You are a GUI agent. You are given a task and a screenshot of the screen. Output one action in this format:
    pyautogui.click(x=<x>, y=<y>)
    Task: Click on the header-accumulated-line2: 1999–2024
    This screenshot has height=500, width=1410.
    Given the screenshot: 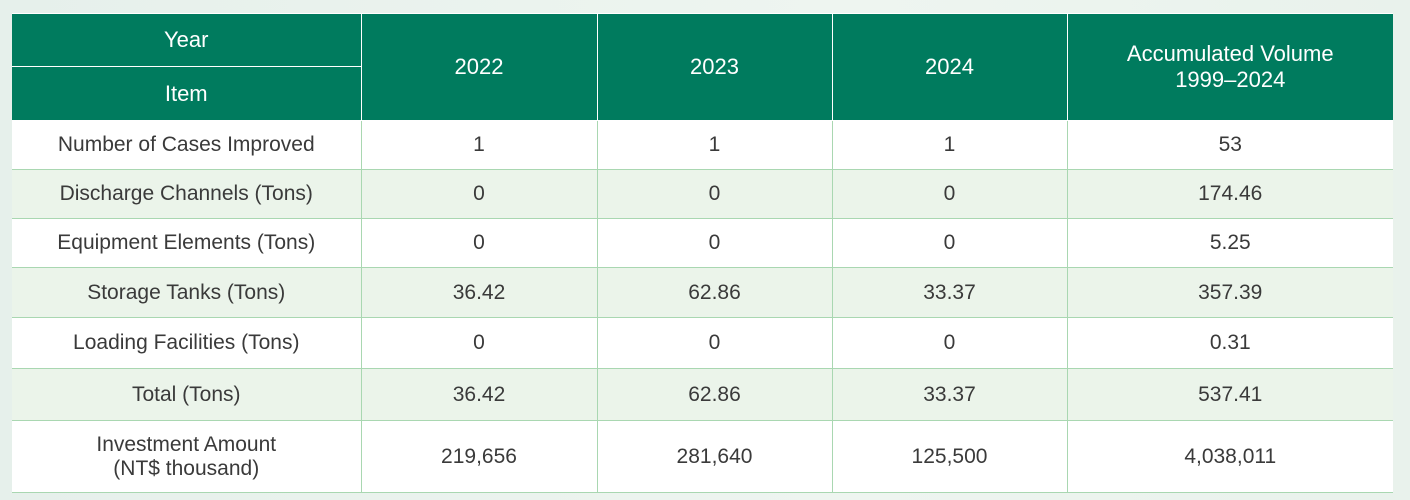 What is the action you would take?
    pyautogui.click(x=1230, y=79)
    